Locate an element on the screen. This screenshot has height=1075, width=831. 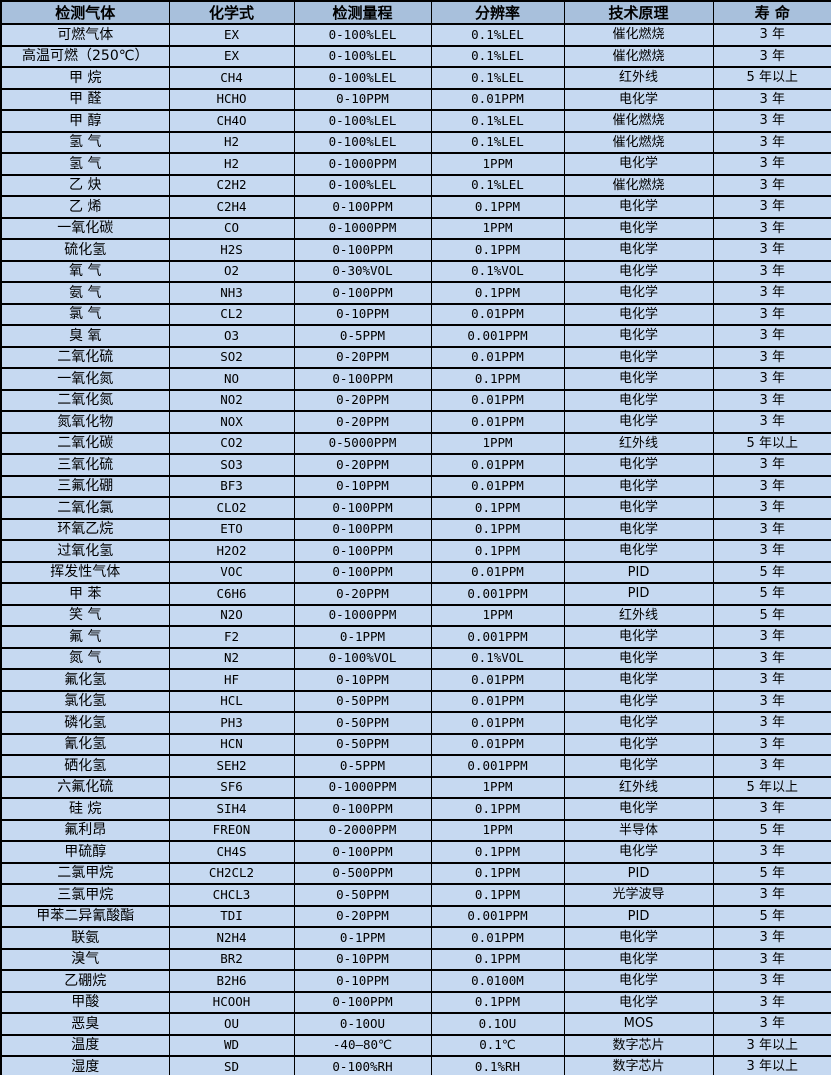
cell-gas-name: 乙硼烷 is located at coordinates (85, 981).